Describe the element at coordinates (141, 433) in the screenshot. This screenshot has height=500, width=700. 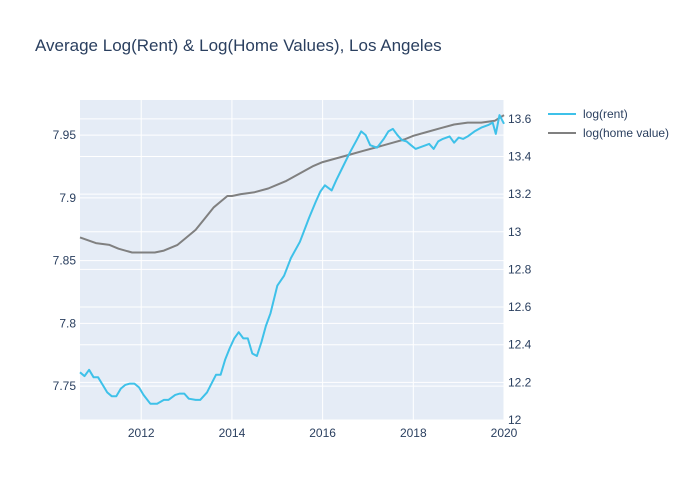
I see `x-tick-label: 2012` at that location.